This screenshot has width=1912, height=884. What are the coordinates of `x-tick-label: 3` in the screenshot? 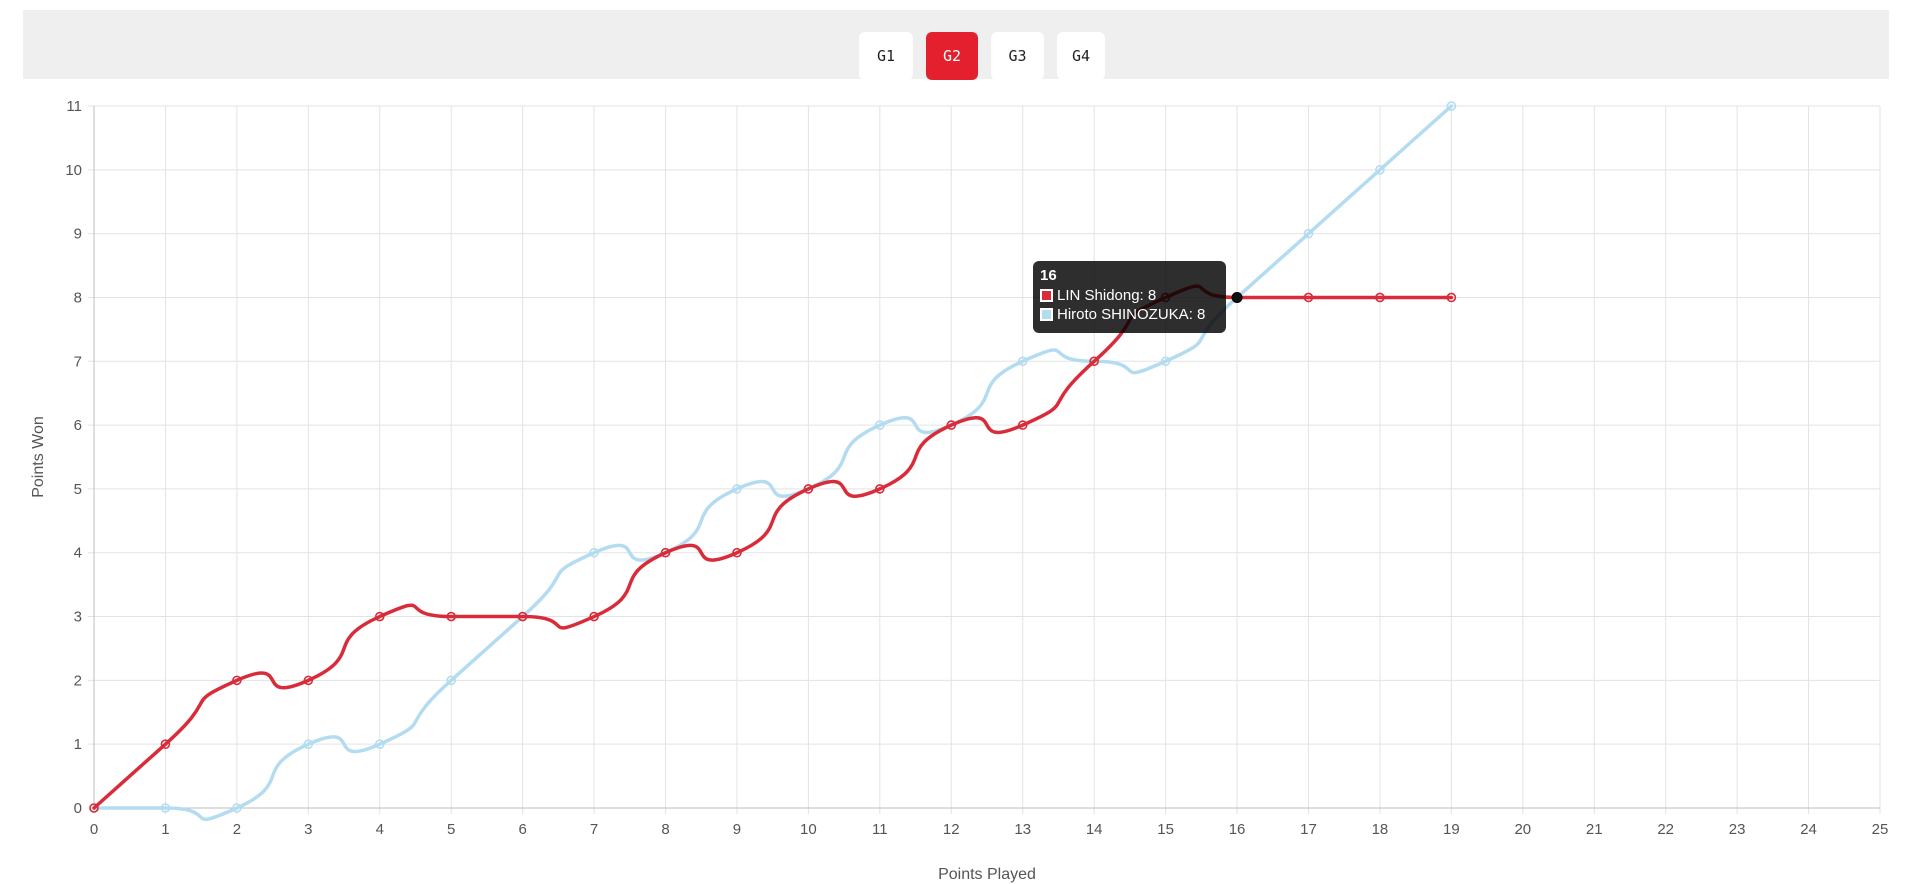 It's located at (308, 829).